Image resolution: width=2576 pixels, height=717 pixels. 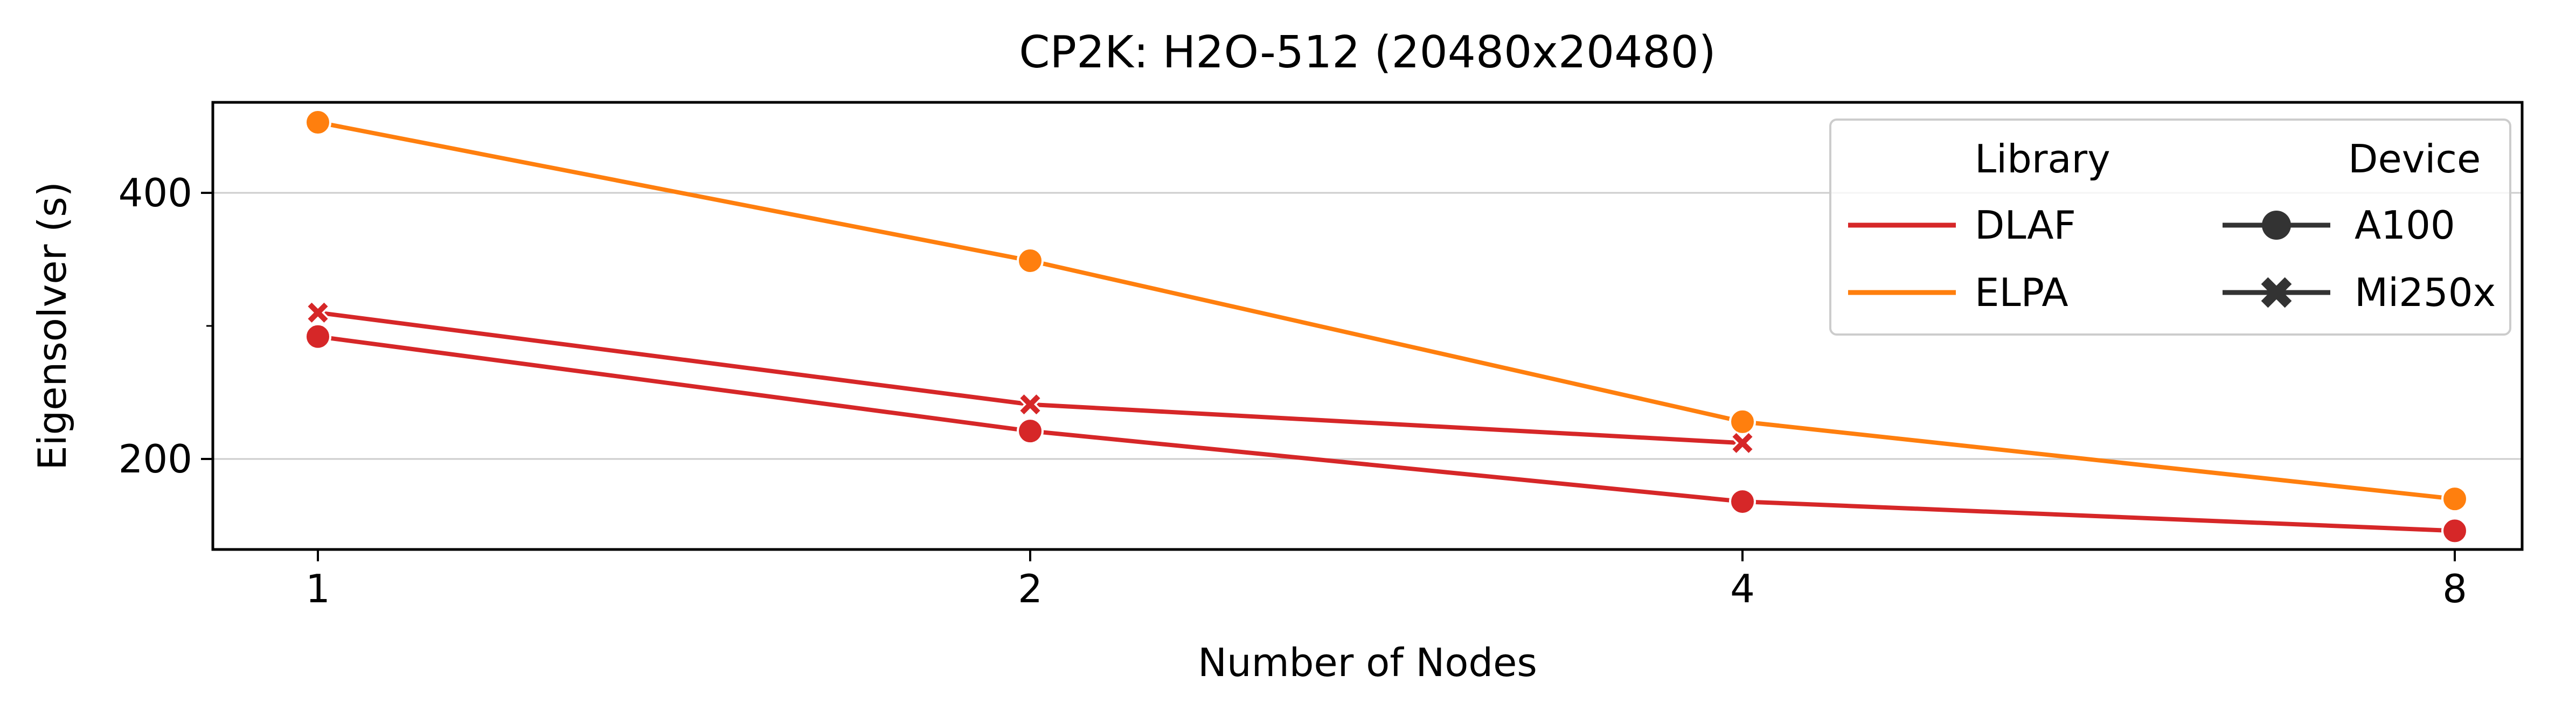 I want to click on legend-frame, so click(x=2170, y=227).